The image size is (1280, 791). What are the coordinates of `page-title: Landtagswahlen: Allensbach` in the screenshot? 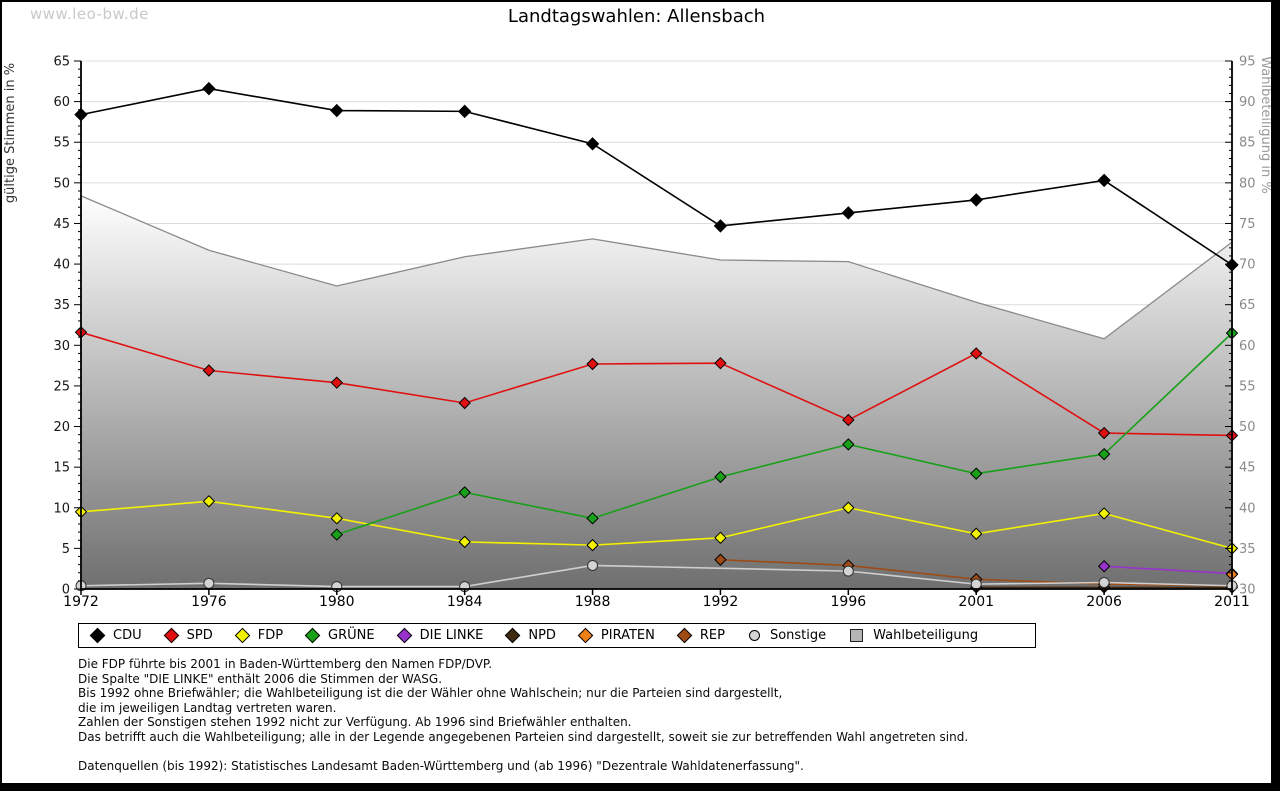 It's located at (636, 16).